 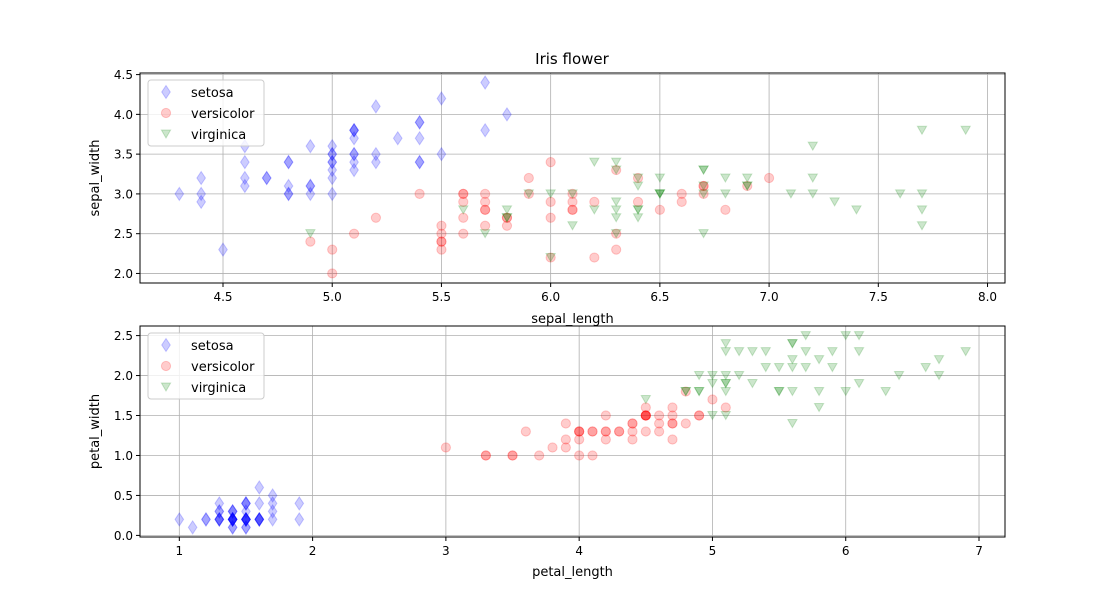 I want to click on legend-marker-setosa, so click(x=166, y=345).